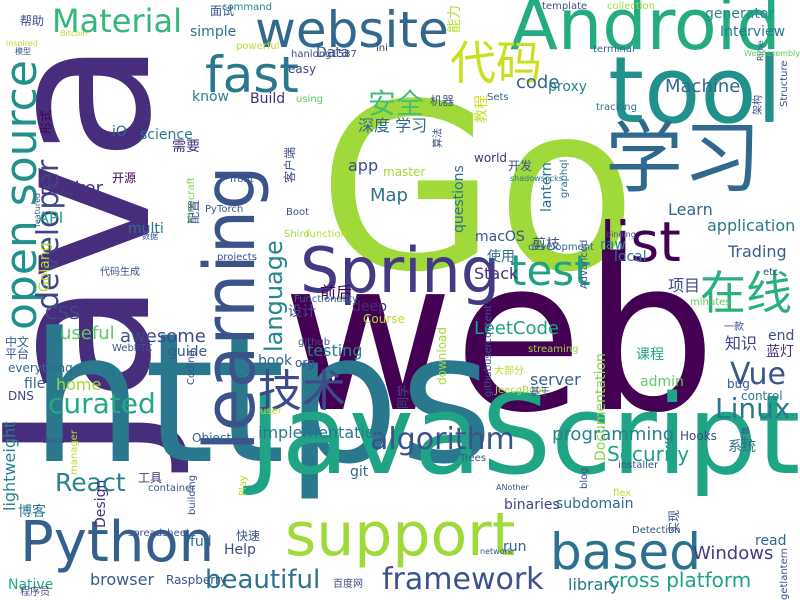  Describe the element at coordinates (172, 488) in the screenshot. I see `cloud-word: container` at that location.